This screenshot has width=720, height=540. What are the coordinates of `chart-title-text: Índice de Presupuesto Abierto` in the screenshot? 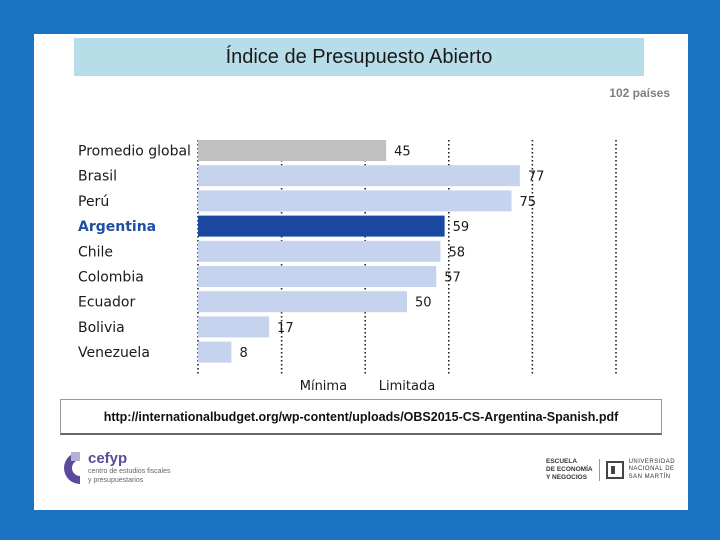 It's located at (359, 56).